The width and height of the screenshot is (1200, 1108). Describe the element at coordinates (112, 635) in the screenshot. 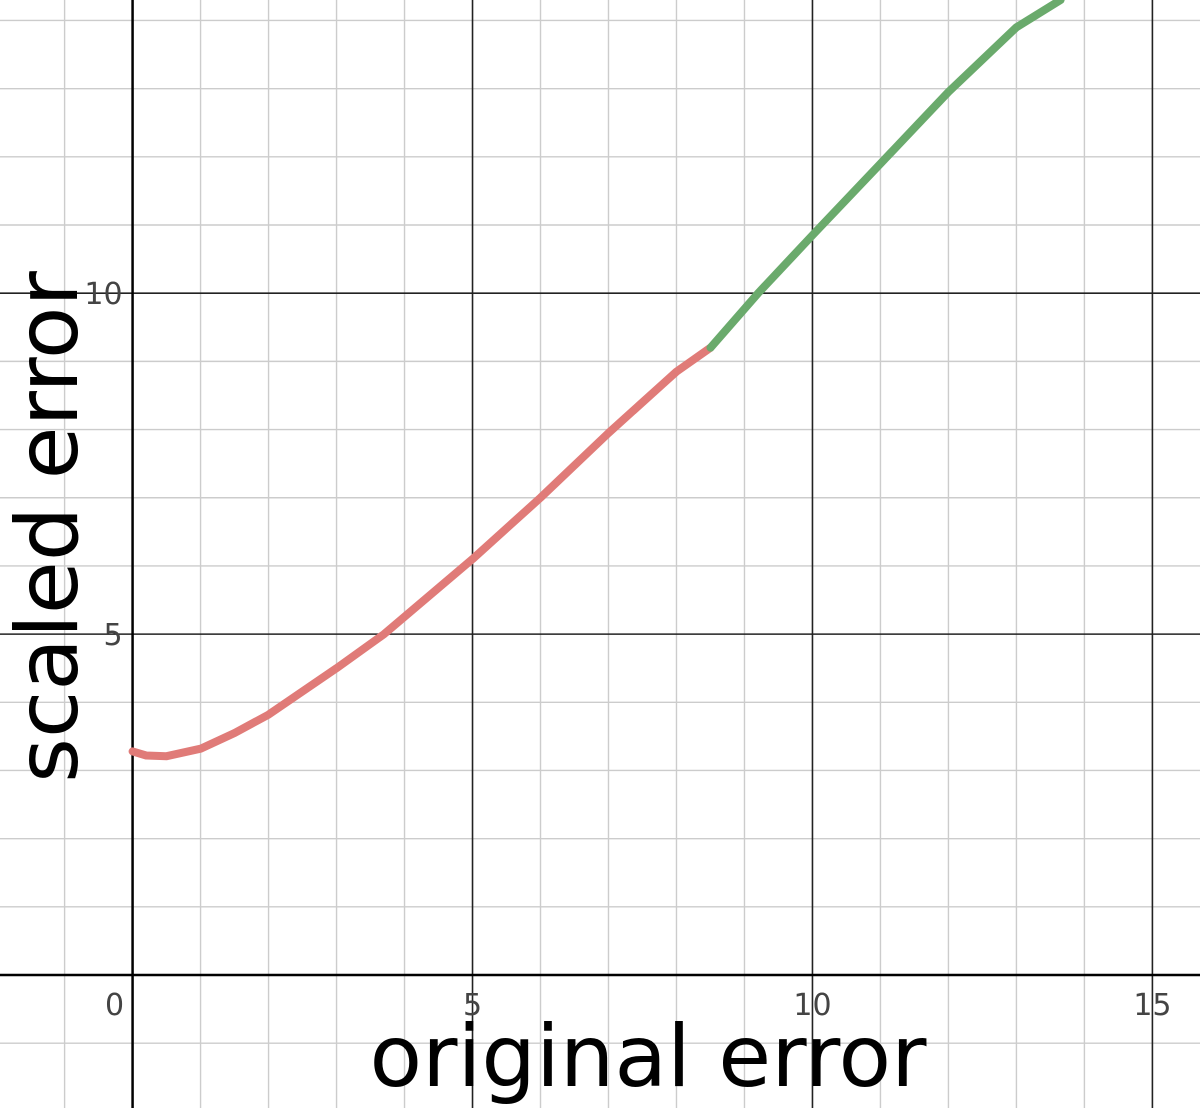

I see `y-tick-label: 5` at that location.